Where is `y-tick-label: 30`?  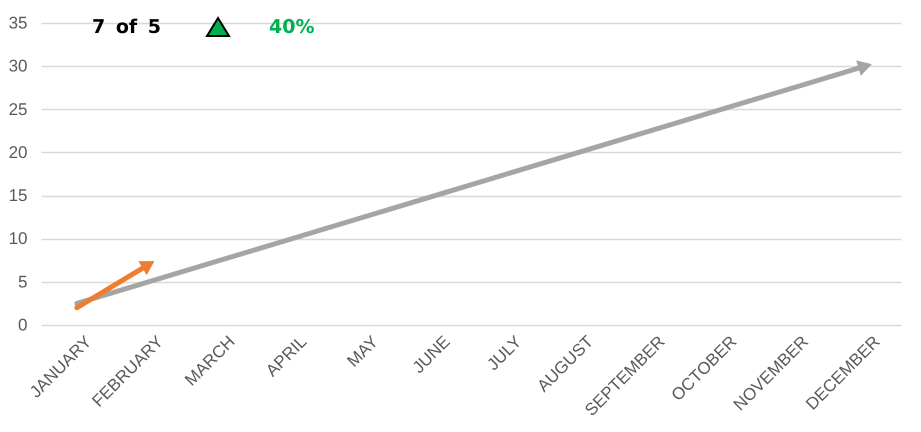
y-tick-label: 30 is located at coordinates (18, 66).